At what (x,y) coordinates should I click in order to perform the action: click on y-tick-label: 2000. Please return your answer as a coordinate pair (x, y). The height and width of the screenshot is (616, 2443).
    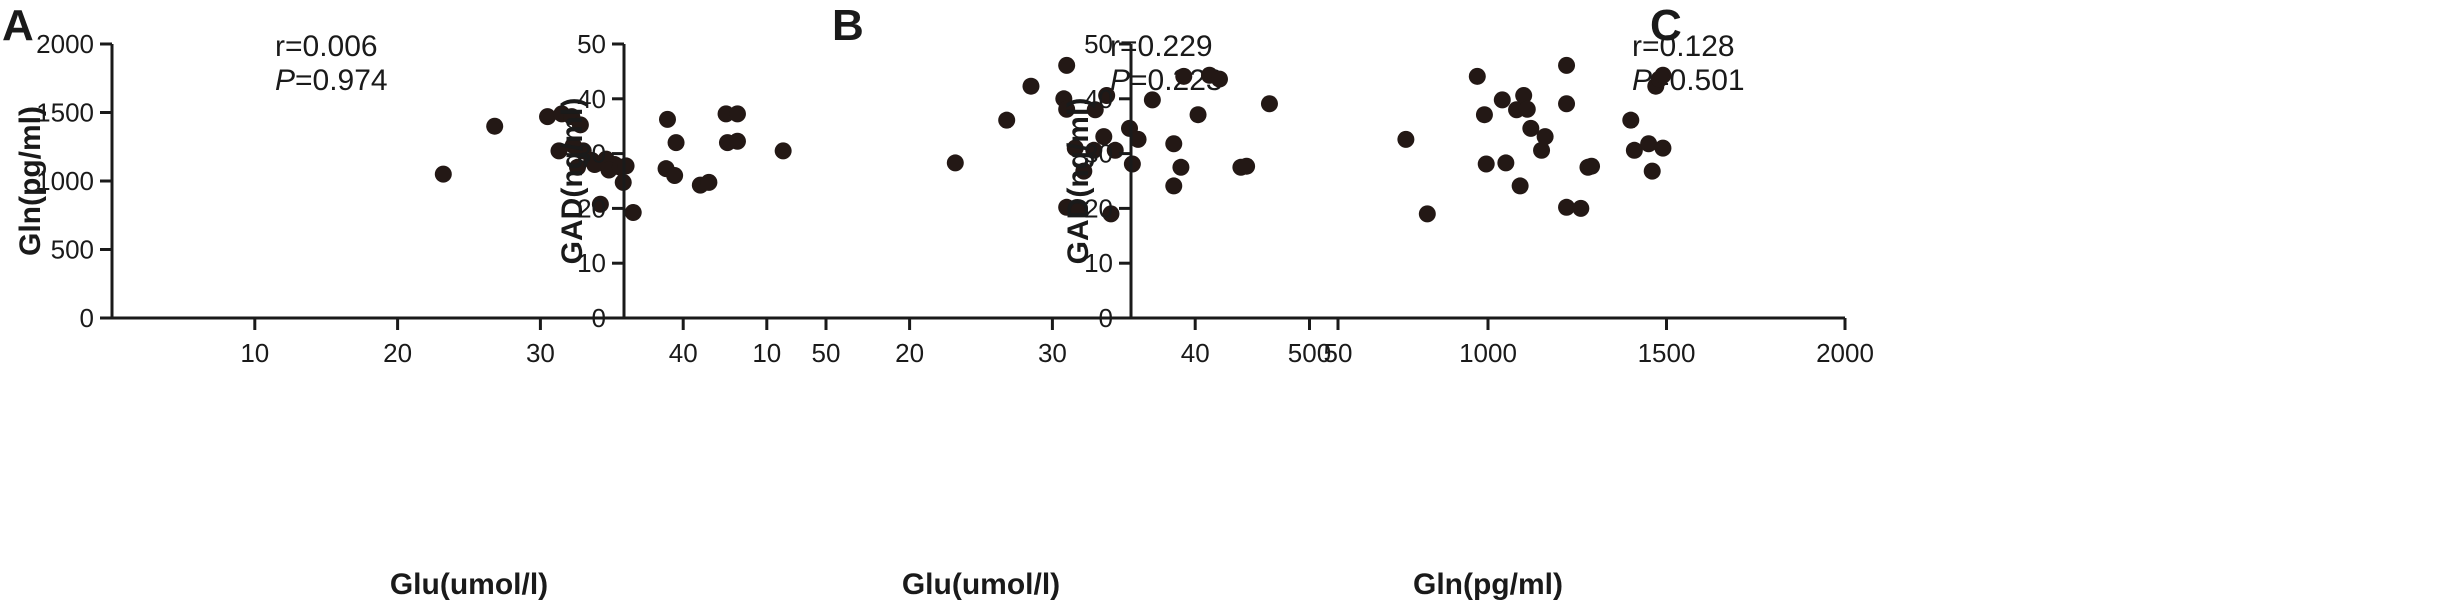
    Looking at the image, I should click on (65, 44).